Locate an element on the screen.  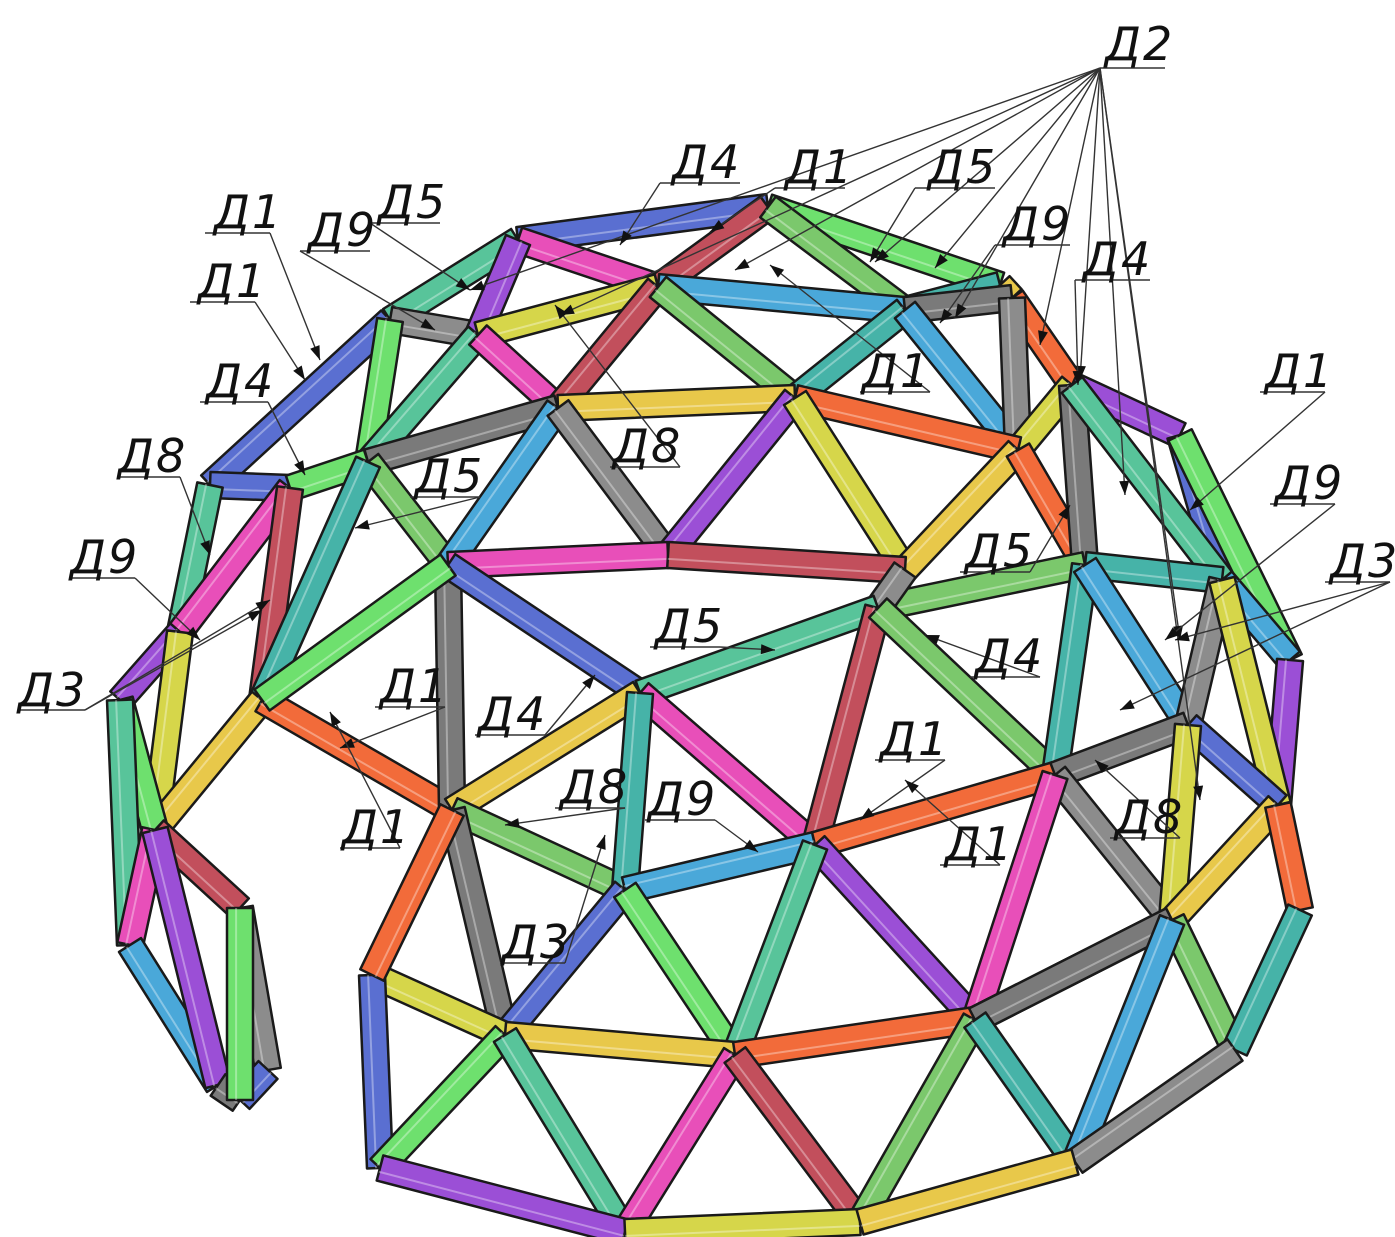
label-d8-mid: Д8 is located at coordinates (646, 446).